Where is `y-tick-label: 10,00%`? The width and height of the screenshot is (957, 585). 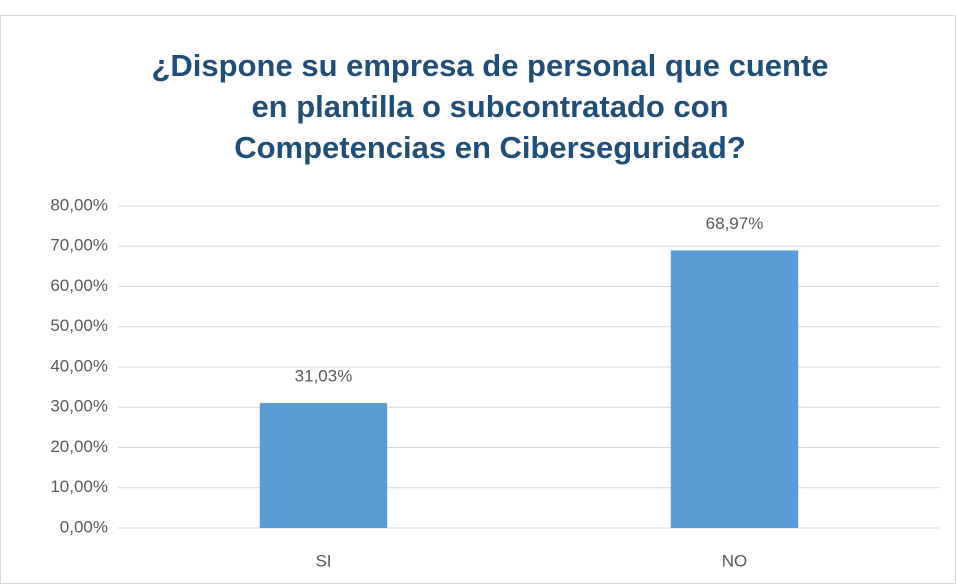
y-tick-label: 10,00% is located at coordinates (79, 486).